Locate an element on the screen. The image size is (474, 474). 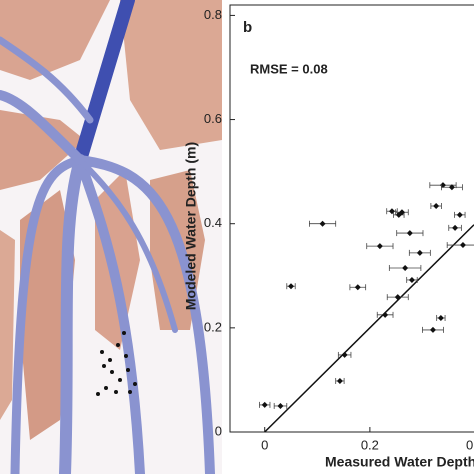
y-tick-label: 0.4 is located at coordinates (213, 222).